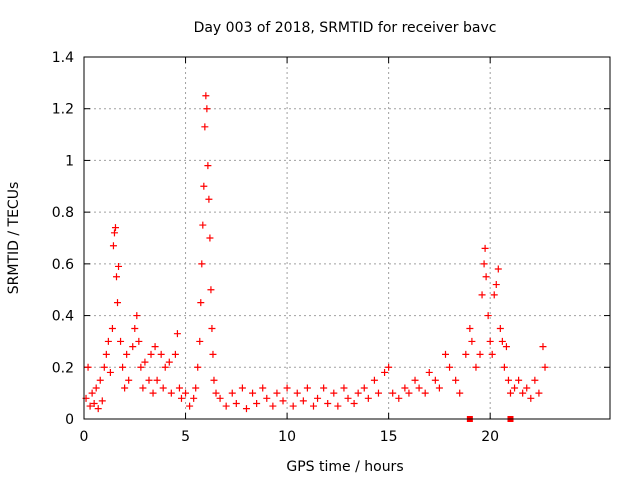 Image resolution: width=640 pixels, height=480 pixels. I want to click on x-tick-label: 5, so click(185, 437).